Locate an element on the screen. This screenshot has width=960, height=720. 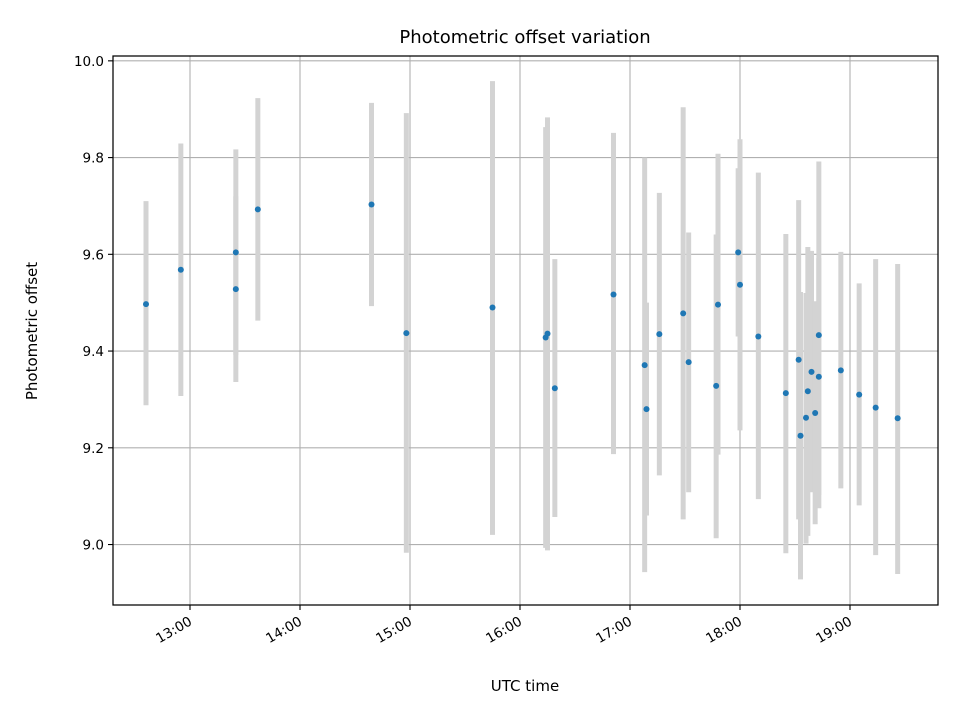
y-axis-label: Photometric offset is located at coordinates (32, 331).